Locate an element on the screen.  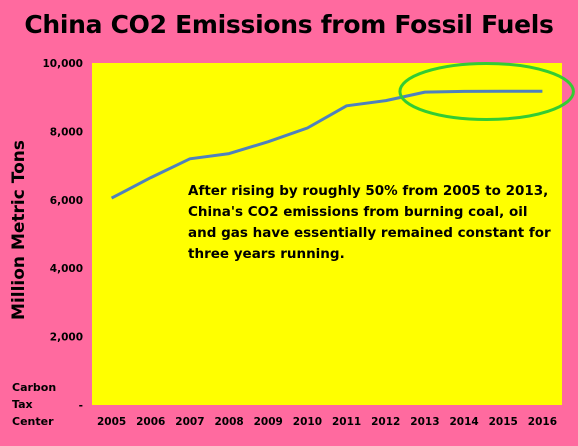
x-tick-label: 2006 is located at coordinates (150, 422).